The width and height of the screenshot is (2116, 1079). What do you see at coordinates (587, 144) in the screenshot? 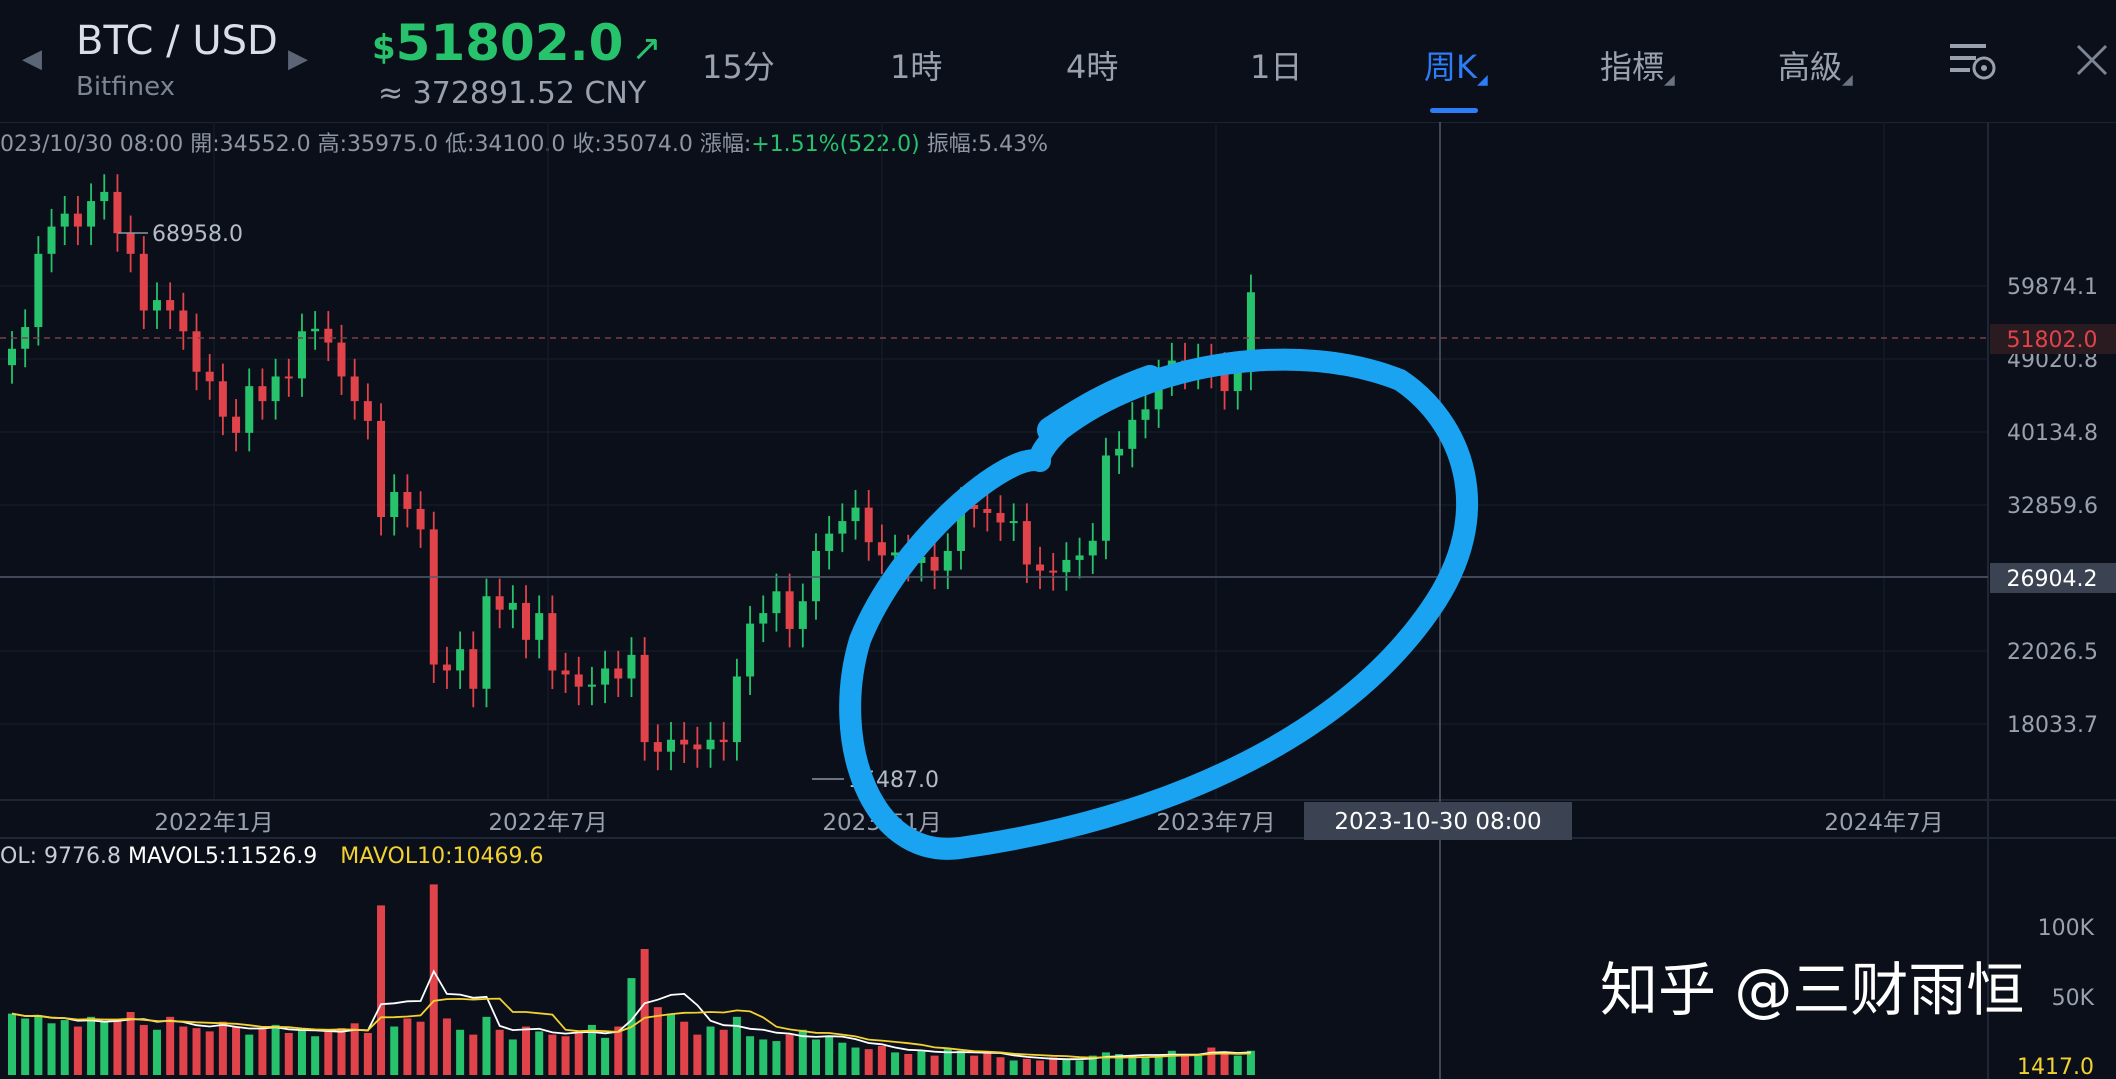
I see `info-close-label: 收:` at bounding box center [587, 144].